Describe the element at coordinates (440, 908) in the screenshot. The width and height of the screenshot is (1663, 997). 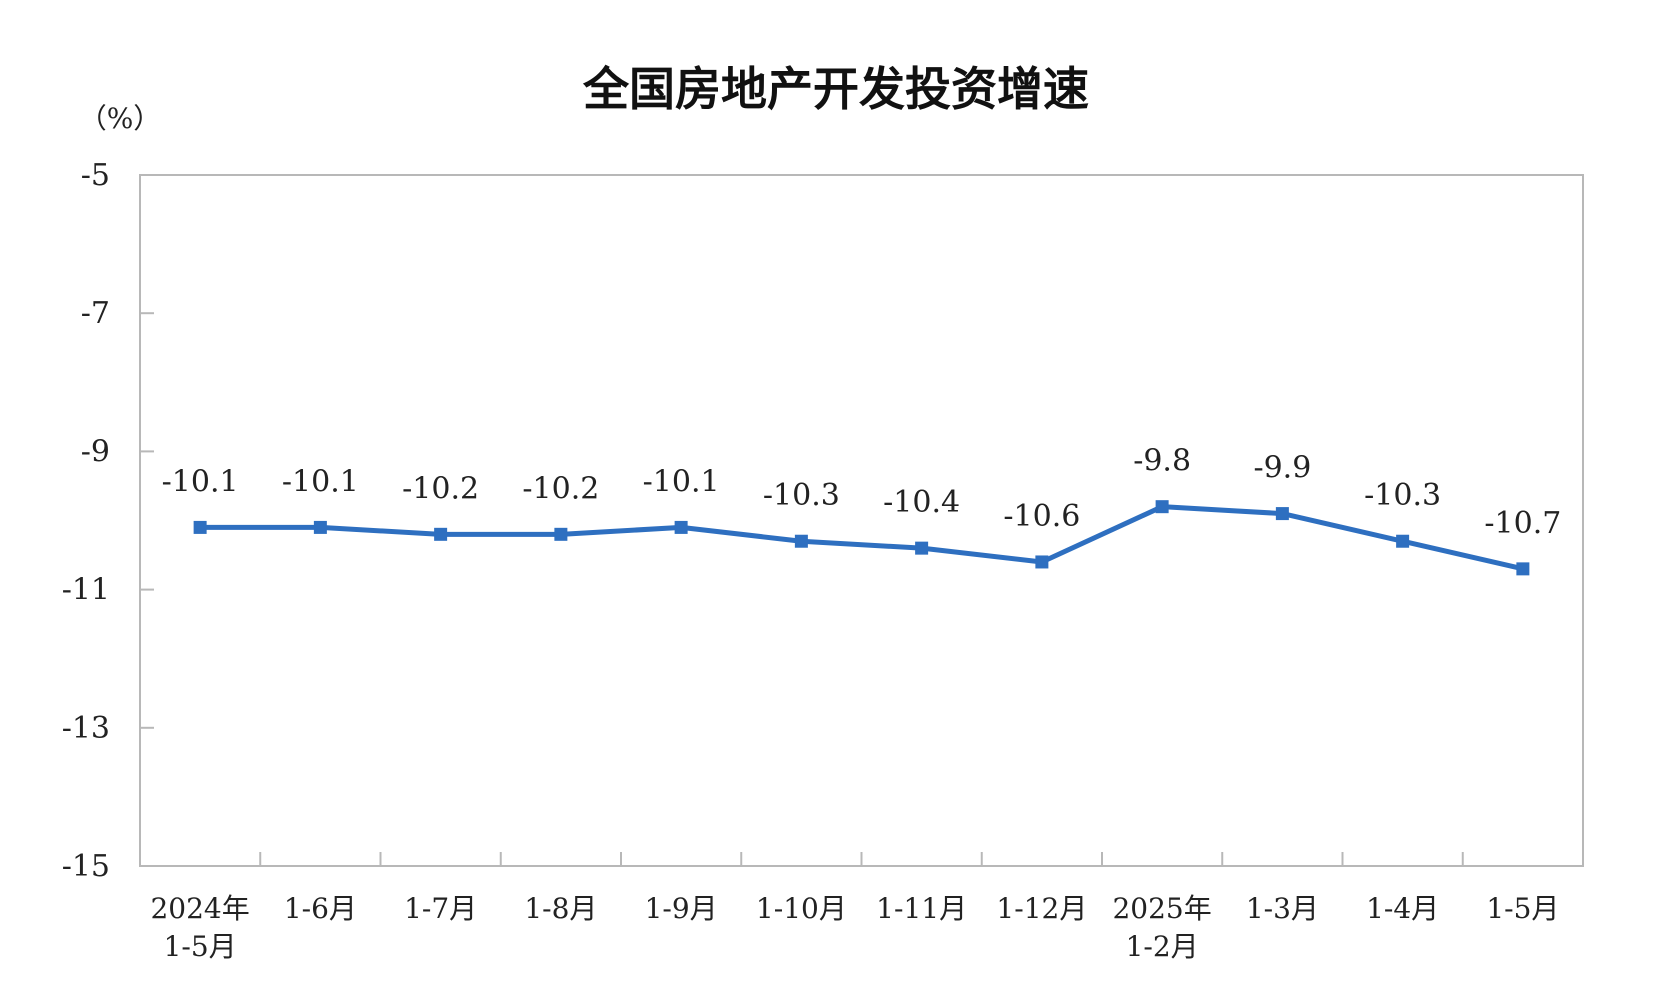
I see `x-category-label: 1-7月` at that location.